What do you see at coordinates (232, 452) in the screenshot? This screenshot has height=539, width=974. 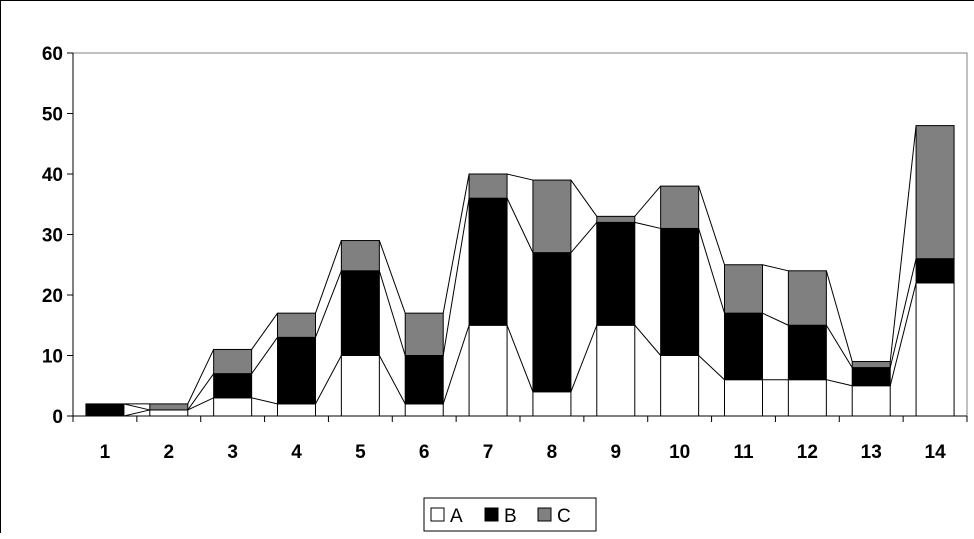 I see `x-tick-label-3: 3` at bounding box center [232, 452].